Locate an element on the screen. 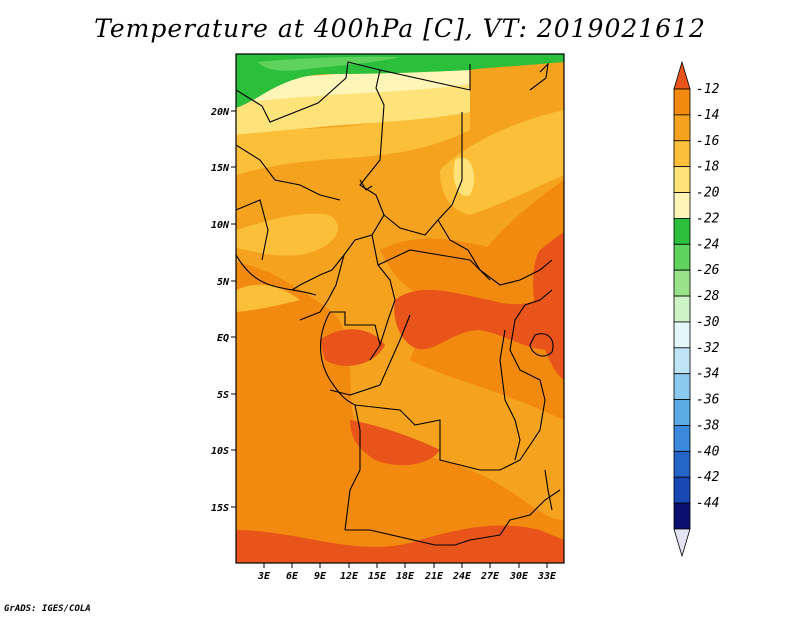 Image resolution: width=800 pixels, height=618 pixels. colorbar-label: -12 is located at coordinates (708, 89).